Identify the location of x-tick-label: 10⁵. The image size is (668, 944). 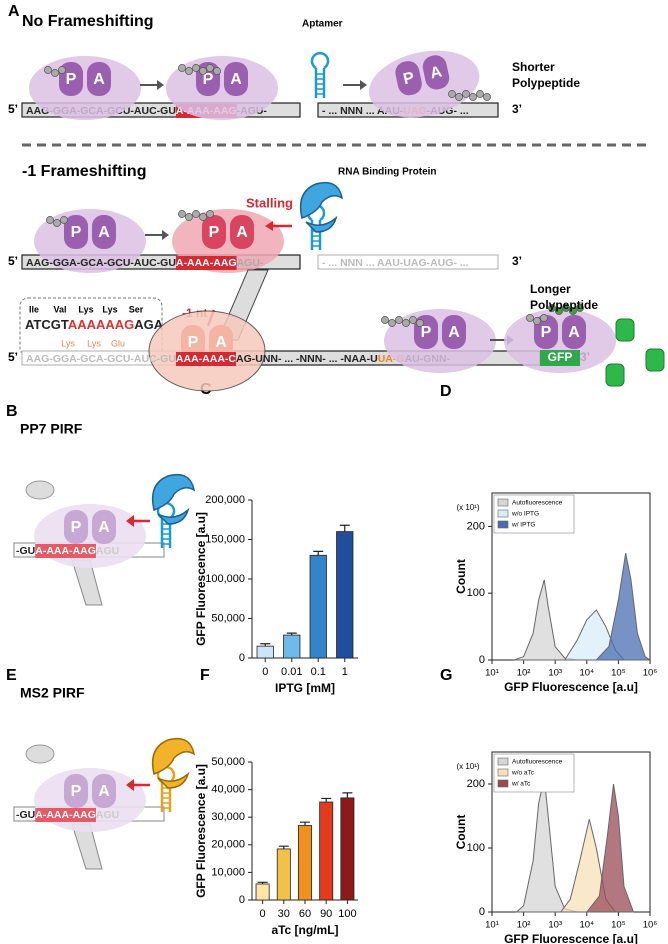
(618, 673).